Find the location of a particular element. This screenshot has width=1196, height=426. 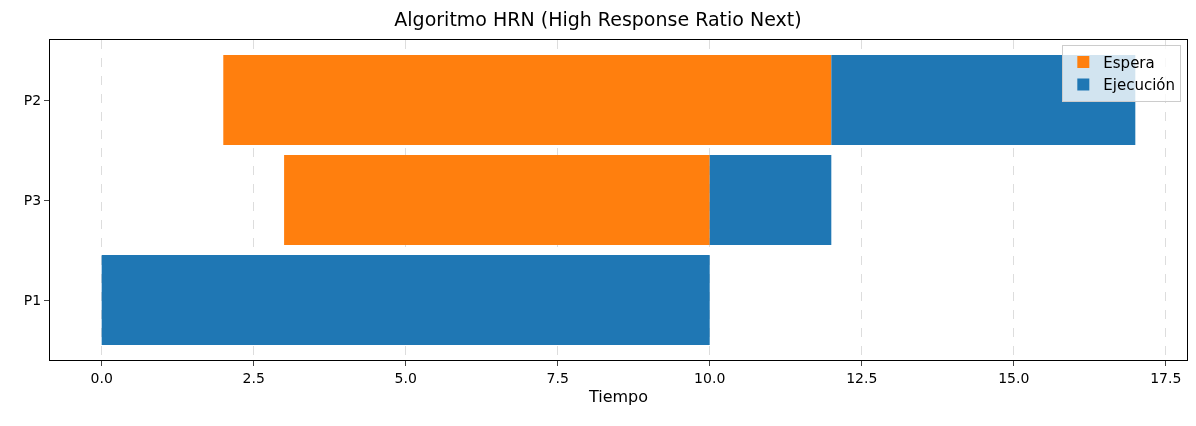

legend-label: Espera is located at coordinates (1129, 62).